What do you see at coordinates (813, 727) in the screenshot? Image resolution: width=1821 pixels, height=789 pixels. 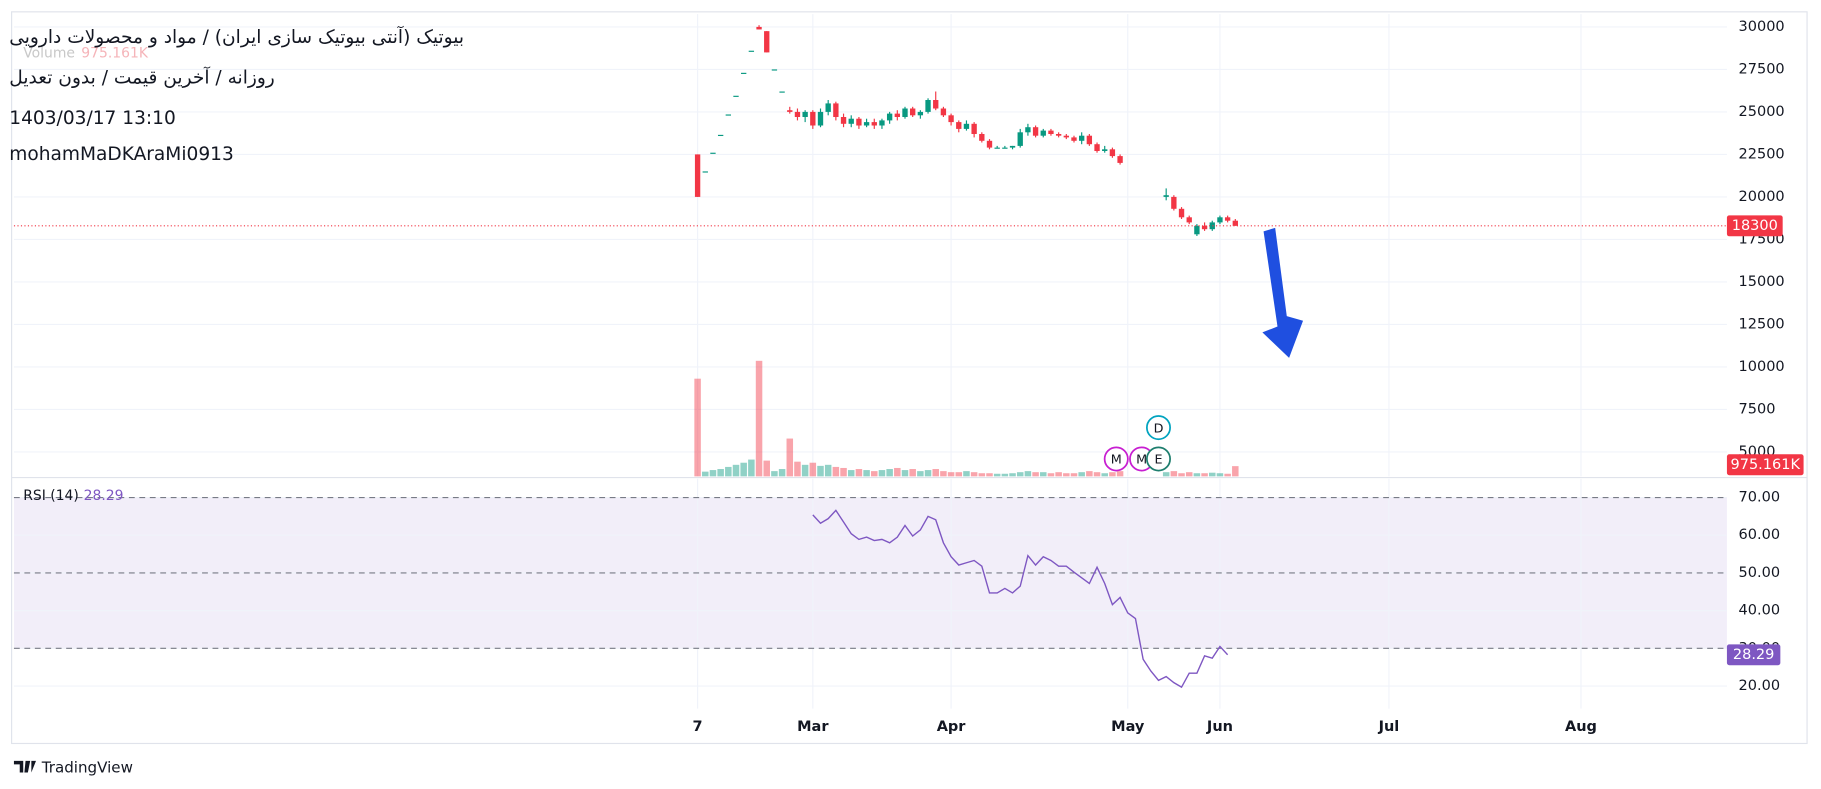 I see `x-tick-label: Mar` at bounding box center [813, 727].